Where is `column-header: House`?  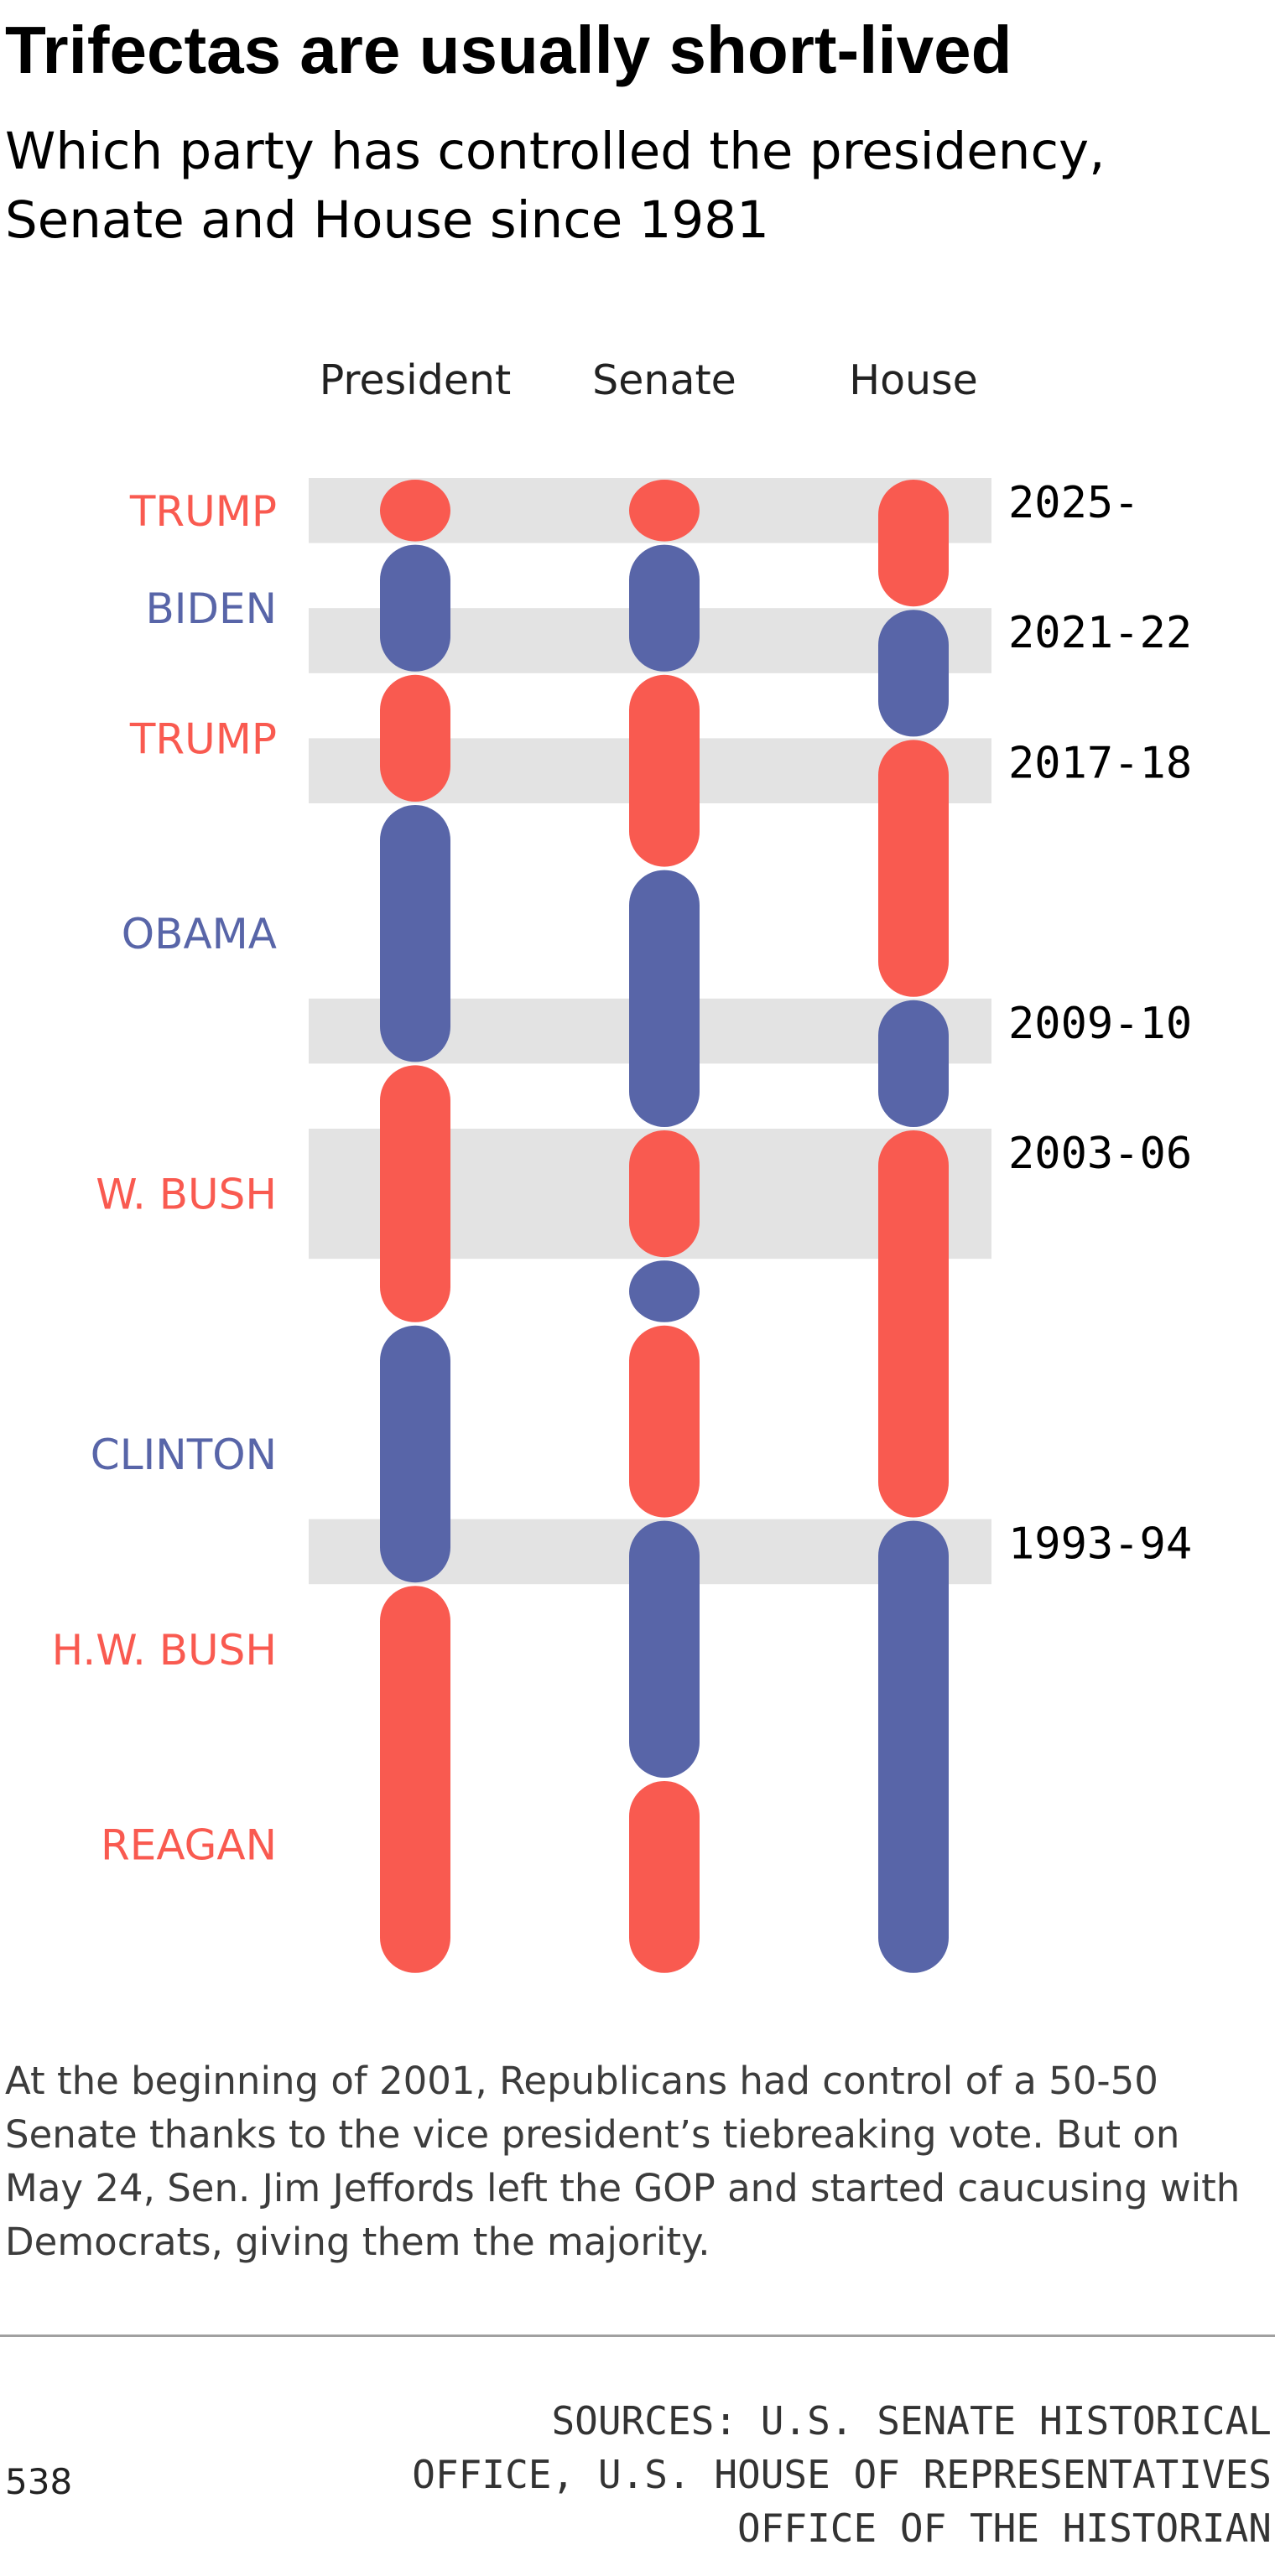
column-header: House is located at coordinates (913, 380).